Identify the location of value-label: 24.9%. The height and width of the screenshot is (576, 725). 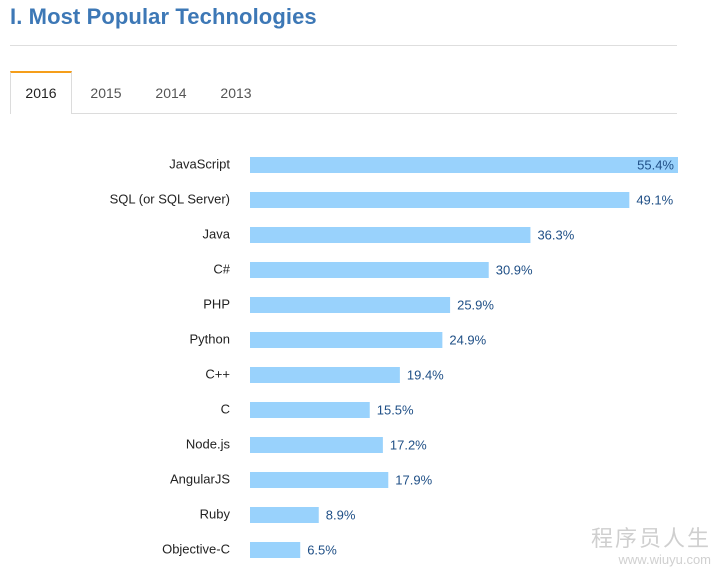
(467, 339).